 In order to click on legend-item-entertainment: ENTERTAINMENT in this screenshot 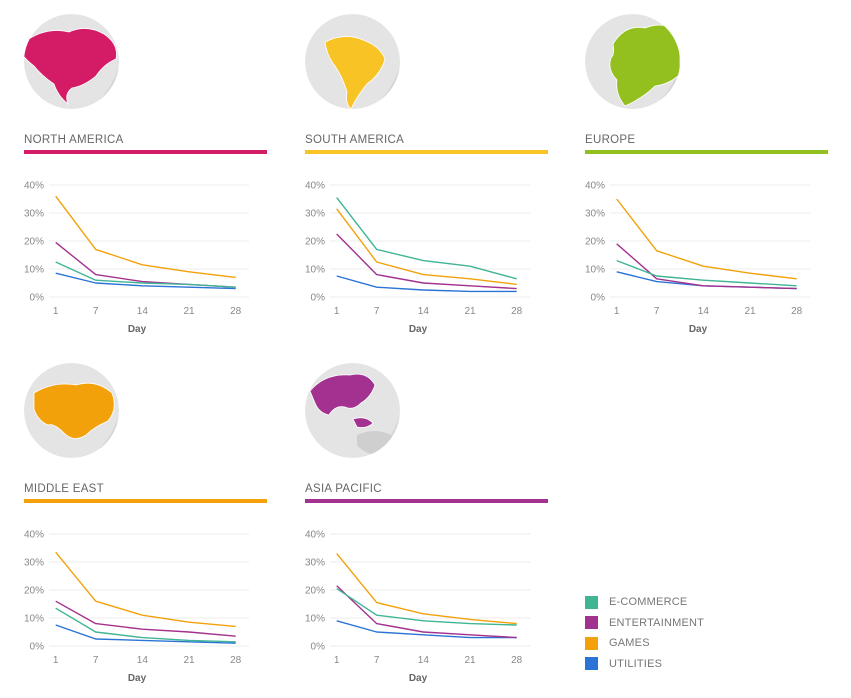, I will do `click(644, 623)`.